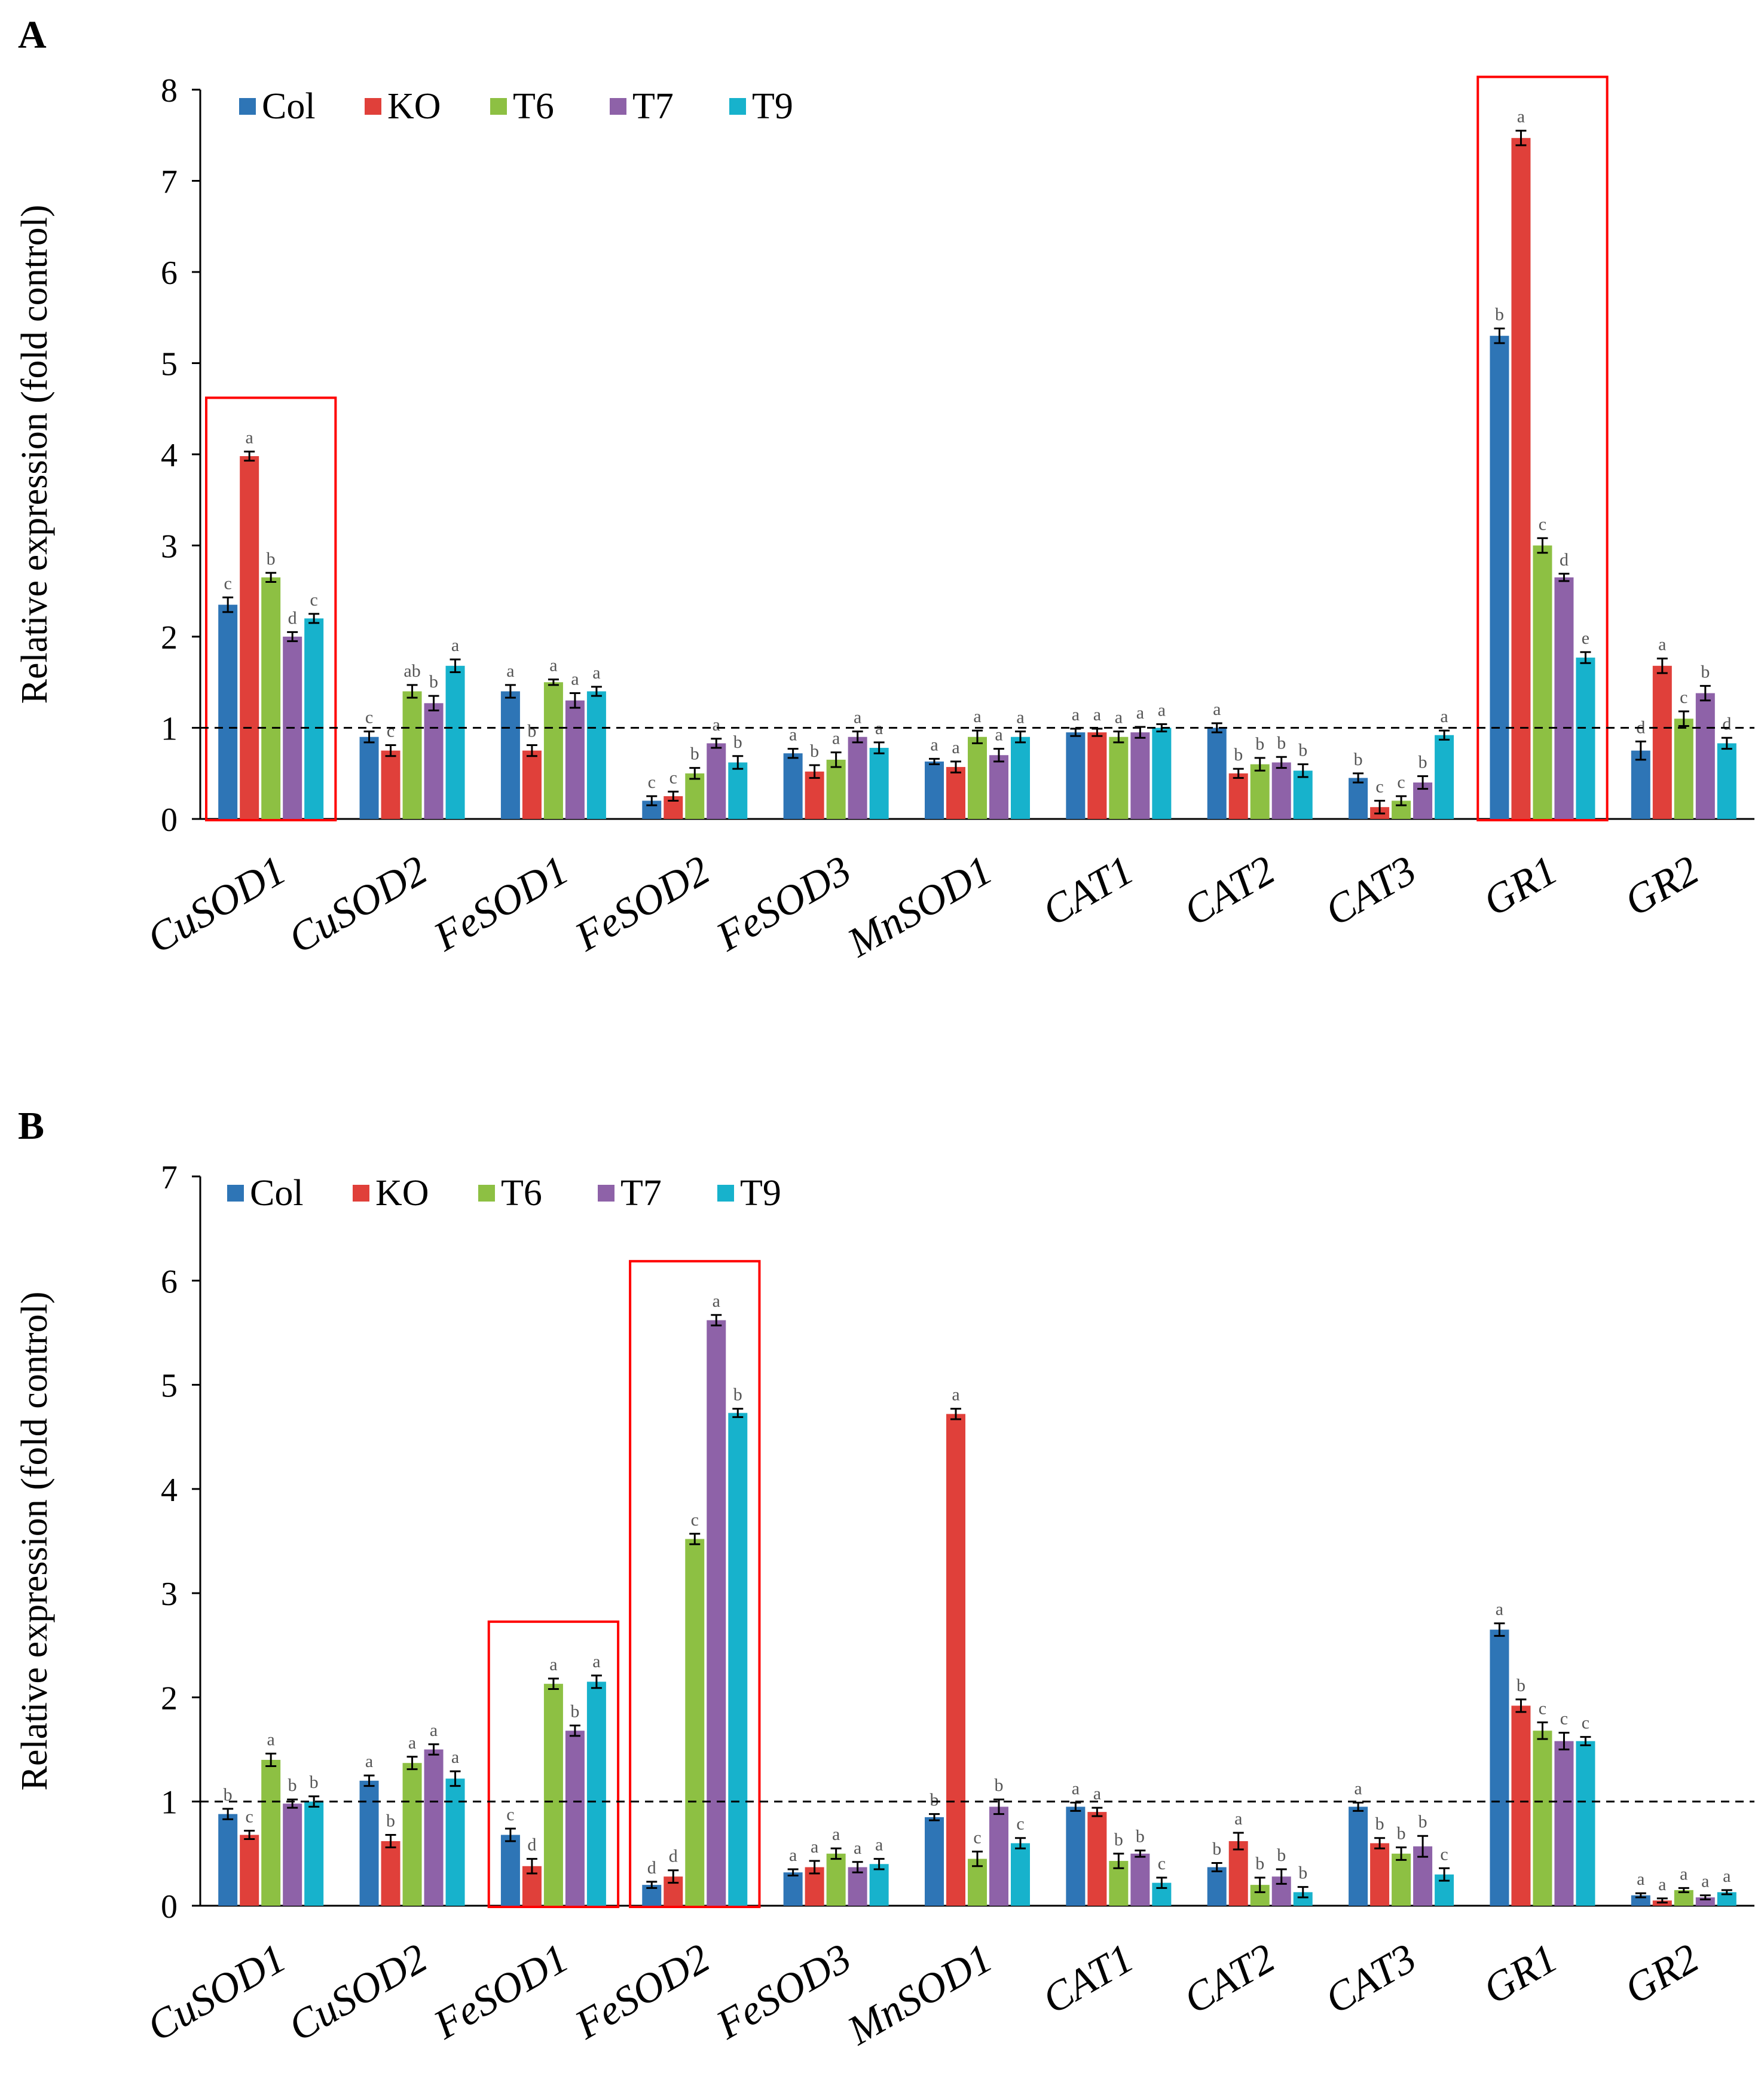  What do you see at coordinates (533, 106) in the screenshot?
I see `legend-label: T6` at bounding box center [533, 106].